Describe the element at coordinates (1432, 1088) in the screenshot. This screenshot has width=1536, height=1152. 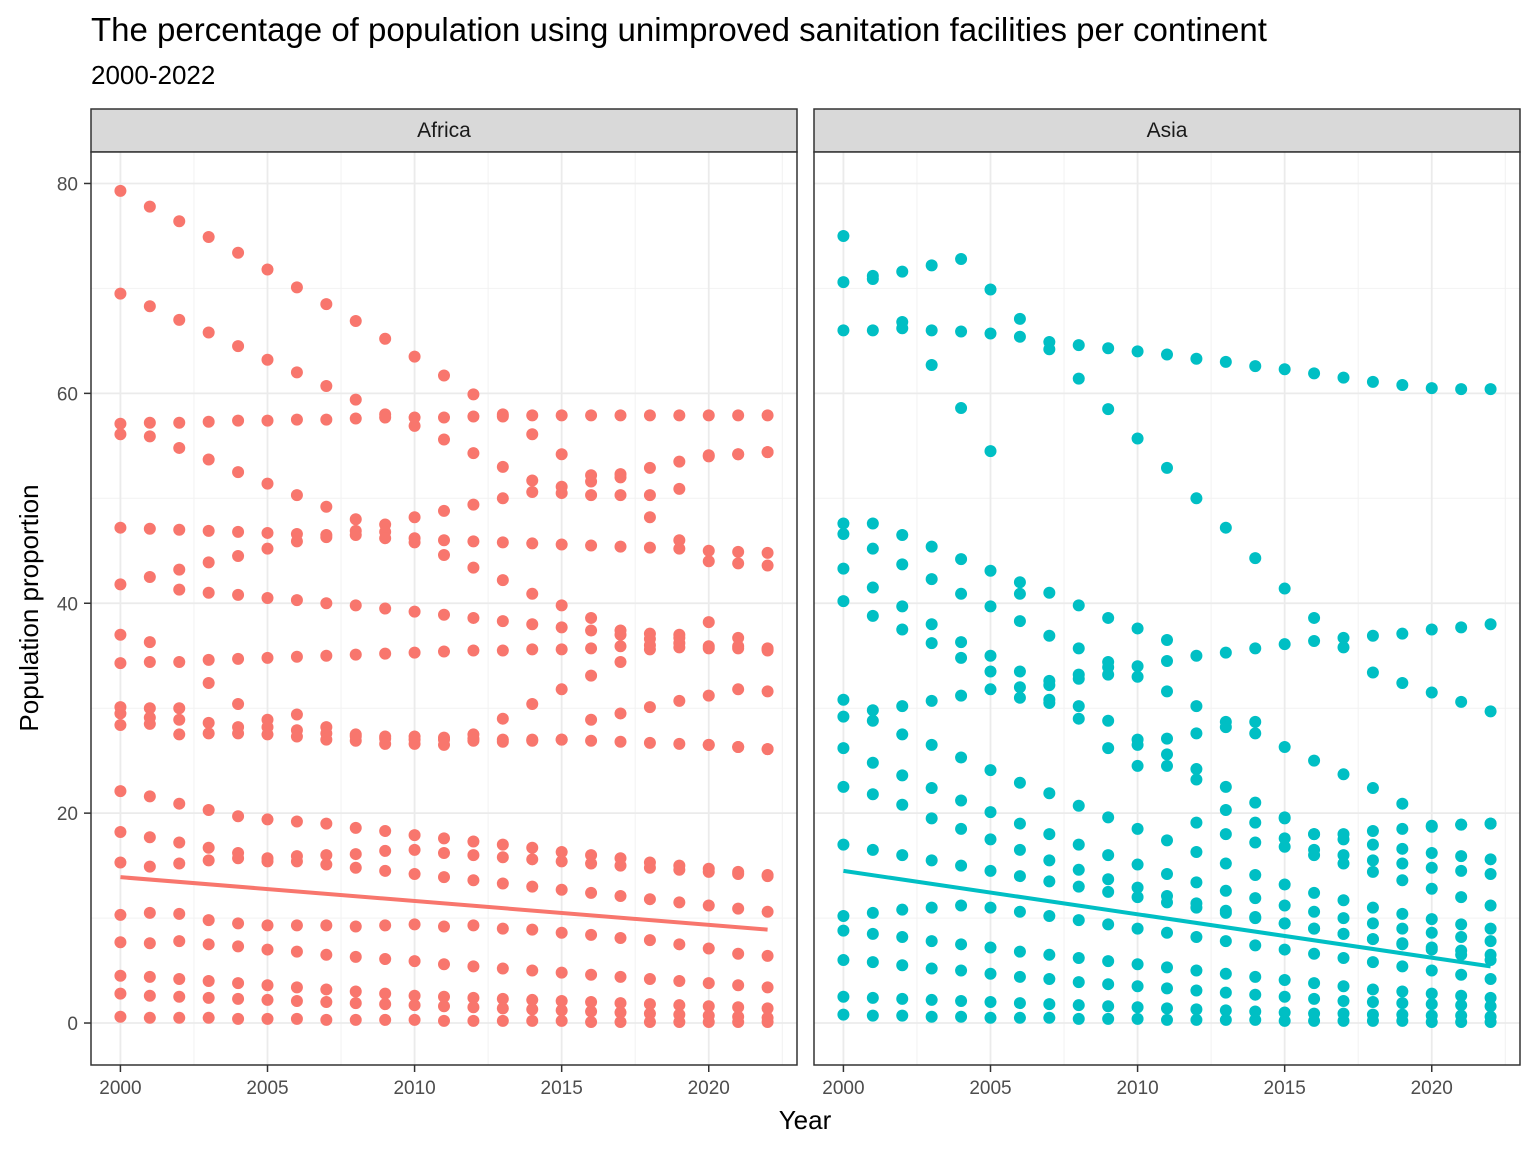
I see `x-tick-label: 2020` at that location.